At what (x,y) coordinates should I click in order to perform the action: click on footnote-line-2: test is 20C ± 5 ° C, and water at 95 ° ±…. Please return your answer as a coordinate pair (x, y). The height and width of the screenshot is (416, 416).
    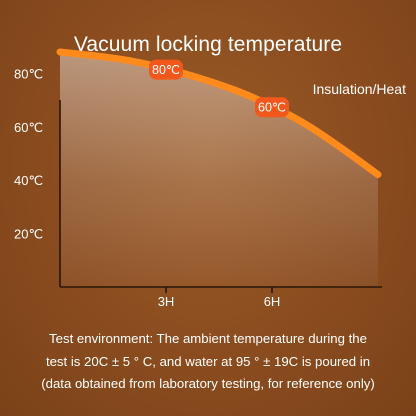
    Looking at the image, I should click on (208, 361).